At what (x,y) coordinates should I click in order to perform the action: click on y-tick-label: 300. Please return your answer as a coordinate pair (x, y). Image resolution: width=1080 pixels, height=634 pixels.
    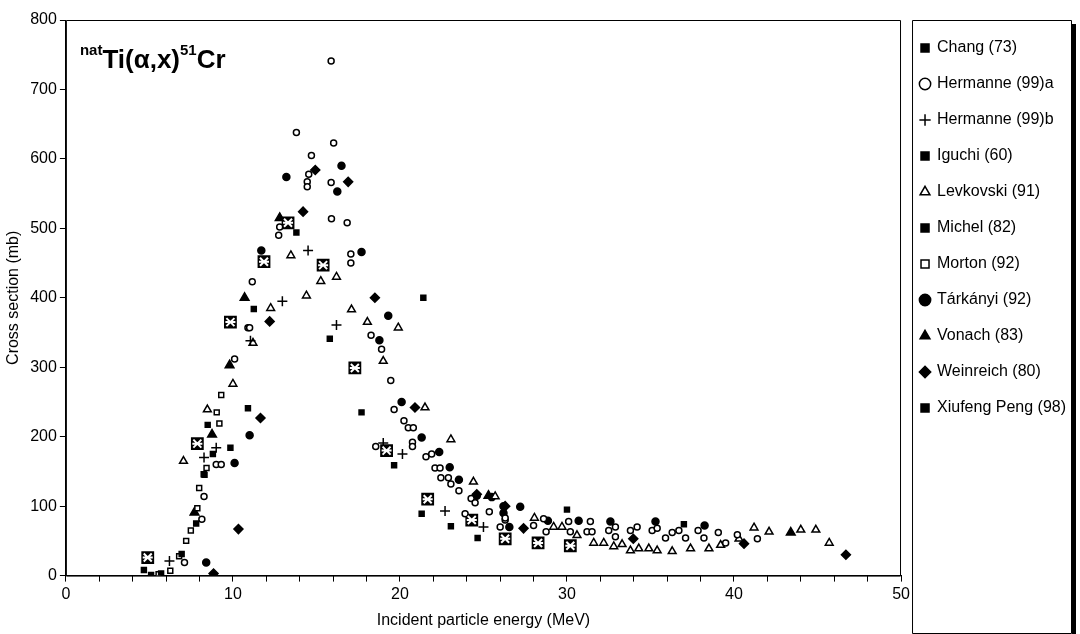
    Looking at the image, I should click on (43, 366).